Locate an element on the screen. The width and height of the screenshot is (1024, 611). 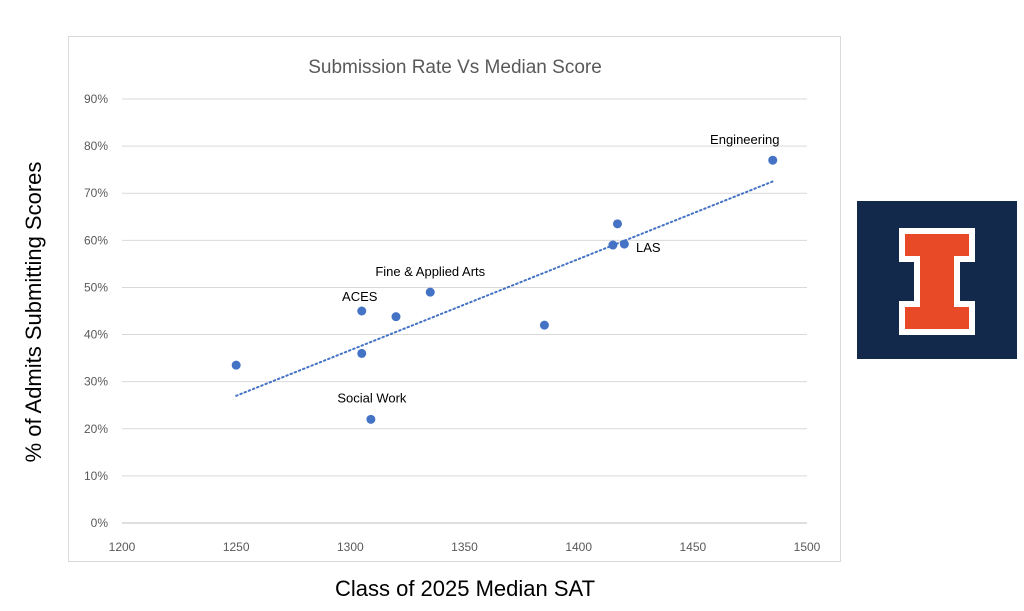
y-tick-label: 70% is located at coordinates (96, 193).